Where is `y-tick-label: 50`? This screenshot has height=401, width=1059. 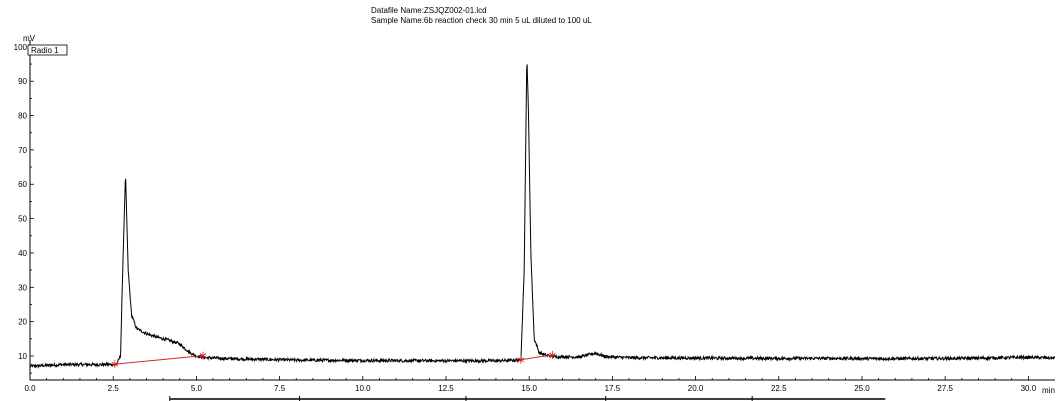
y-tick-label: 50 is located at coordinates (22, 219).